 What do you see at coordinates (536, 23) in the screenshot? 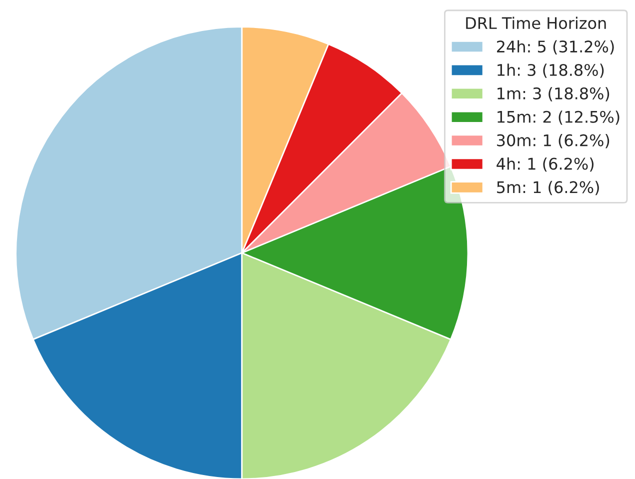
I see `legend-title: DRL Time Horizon` at bounding box center [536, 23].